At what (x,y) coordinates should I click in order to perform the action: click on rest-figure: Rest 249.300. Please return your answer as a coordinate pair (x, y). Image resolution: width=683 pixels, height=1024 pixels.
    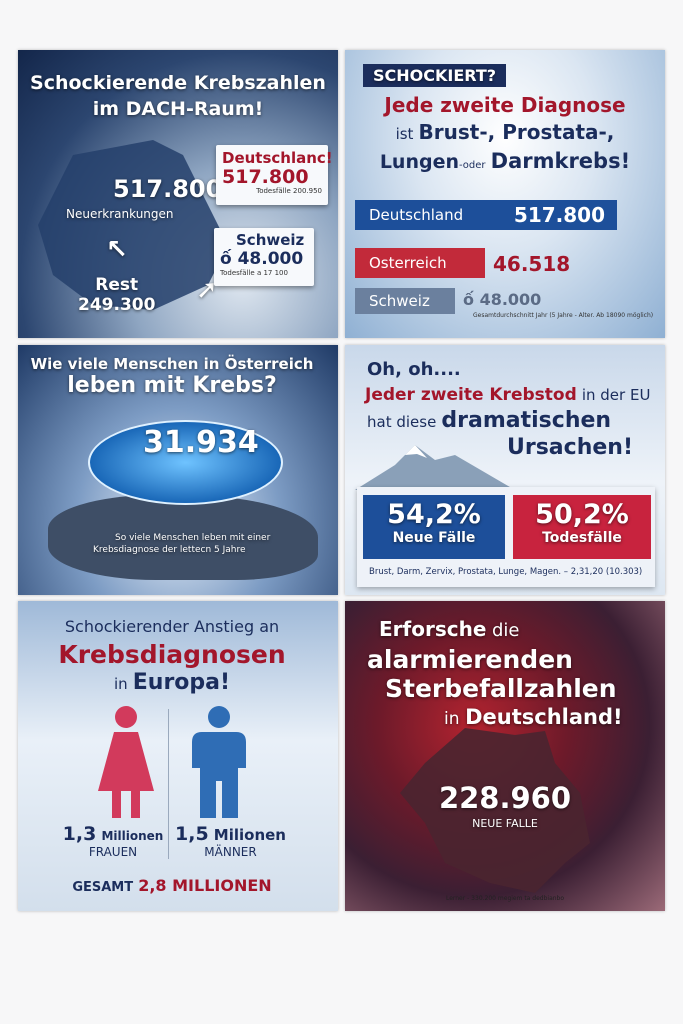
    Looking at the image, I should click on (116, 295).